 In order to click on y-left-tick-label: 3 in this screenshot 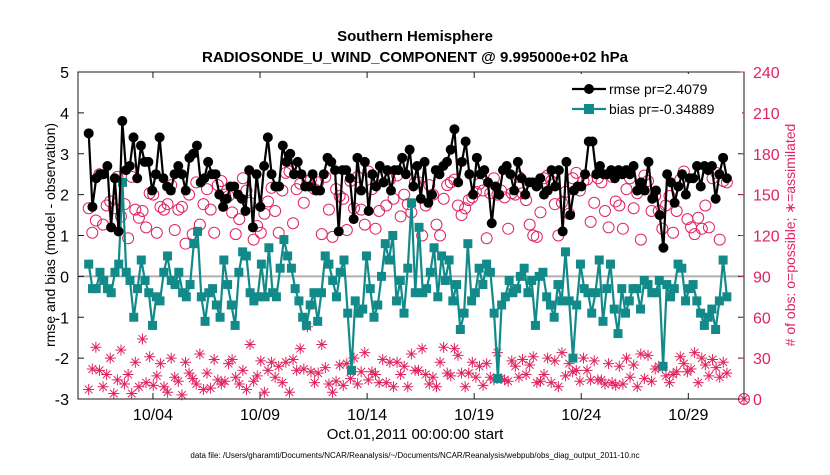, I will do `click(64, 155)`.